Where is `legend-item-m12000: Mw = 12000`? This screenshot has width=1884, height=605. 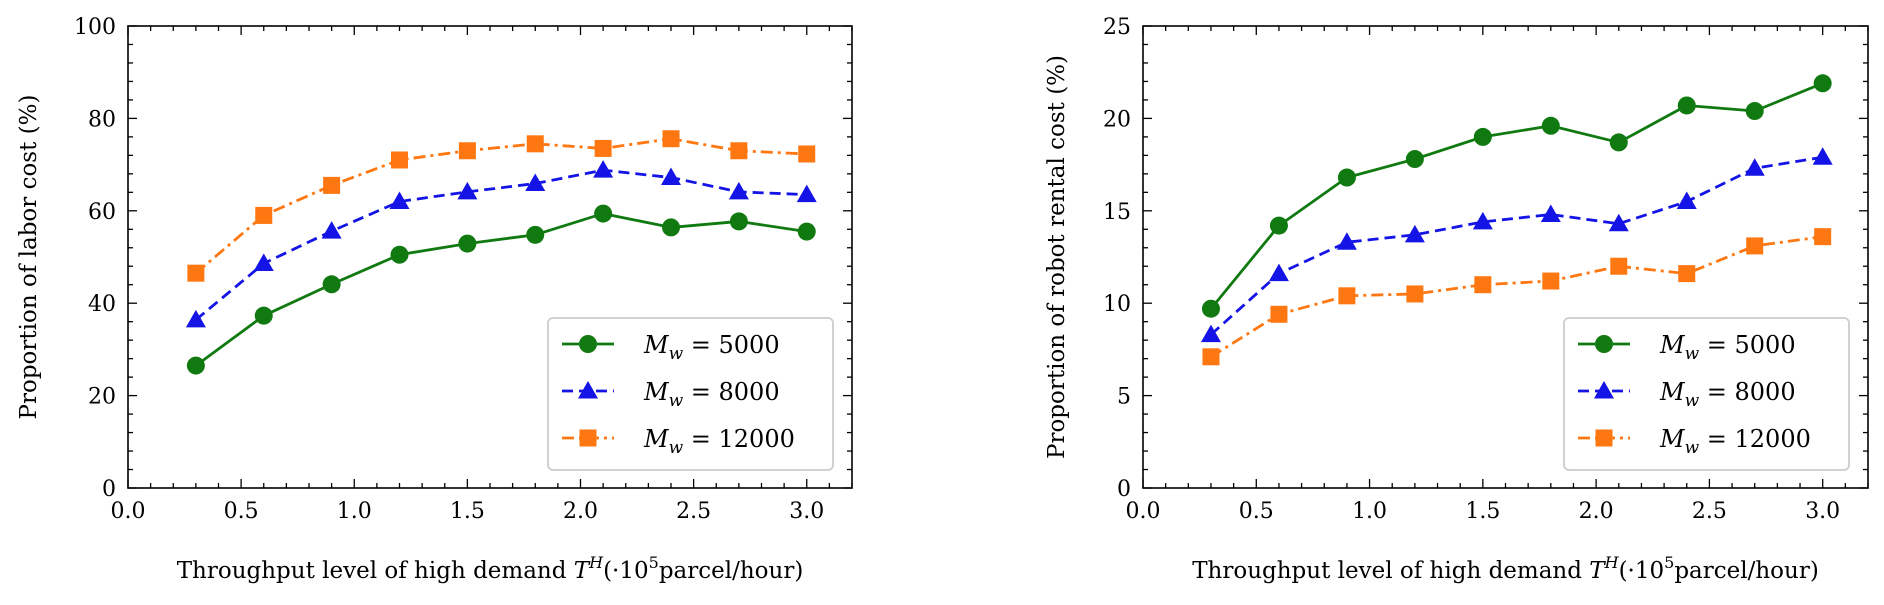
legend-item-m12000: Mw = 12000 is located at coordinates (1694, 441).